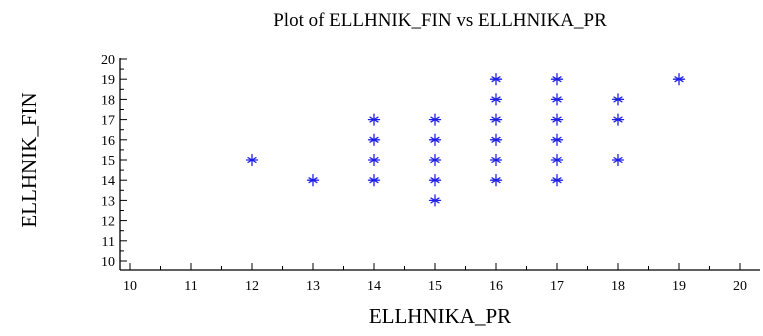  Describe the element at coordinates (108, 141) in the screenshot. I see `y-tick-label: 16` at that location.